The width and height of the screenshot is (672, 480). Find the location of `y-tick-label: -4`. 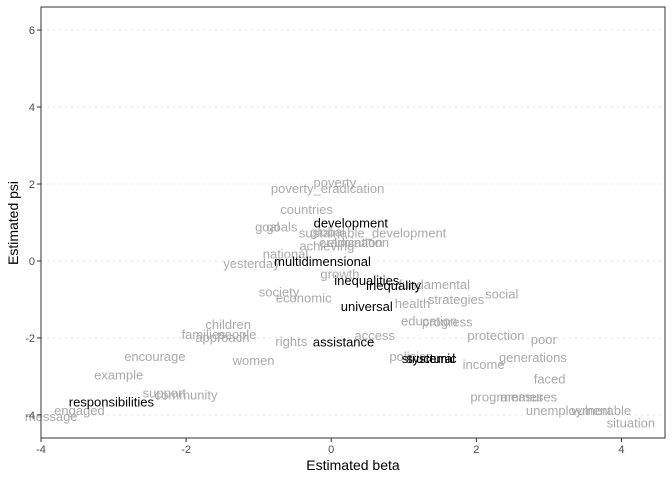

y-tick-label: -4 is located at coordinates (30, 416).